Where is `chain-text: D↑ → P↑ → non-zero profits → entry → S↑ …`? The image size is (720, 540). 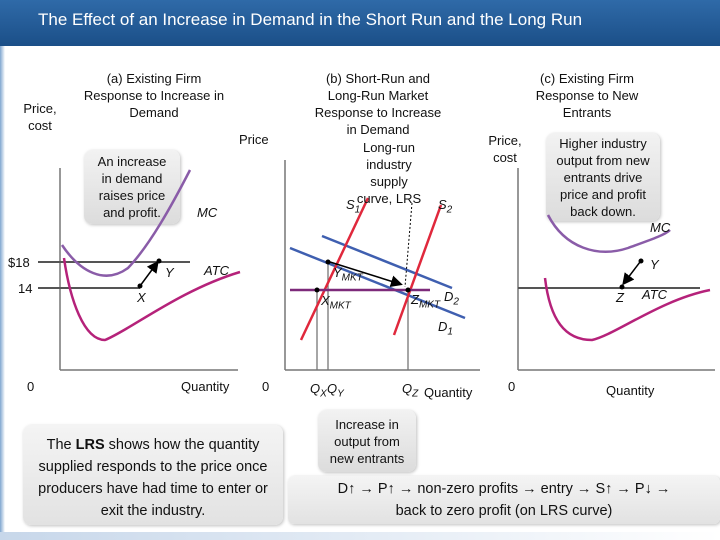 chain-text: D↑ → P↑ → non-zero profits → entry → S↑ … is located at coordinates (504, 500).